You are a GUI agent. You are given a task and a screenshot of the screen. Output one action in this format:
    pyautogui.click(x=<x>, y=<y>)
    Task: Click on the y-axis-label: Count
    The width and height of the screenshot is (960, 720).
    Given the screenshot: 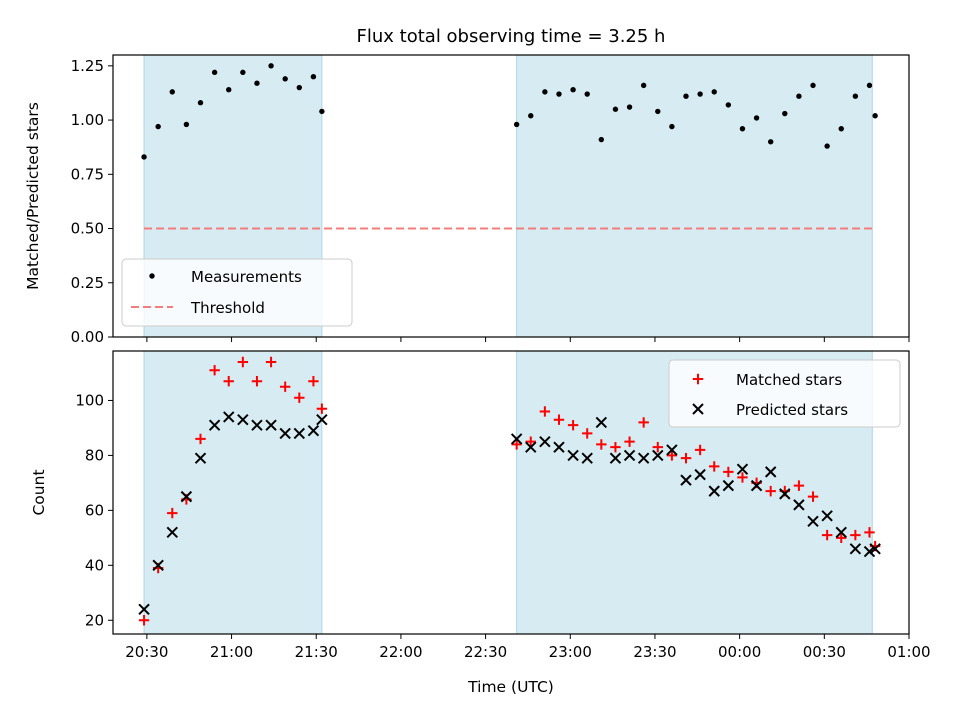 What is the action you would take?
    pyautogui.click(x=39, y=492)
    